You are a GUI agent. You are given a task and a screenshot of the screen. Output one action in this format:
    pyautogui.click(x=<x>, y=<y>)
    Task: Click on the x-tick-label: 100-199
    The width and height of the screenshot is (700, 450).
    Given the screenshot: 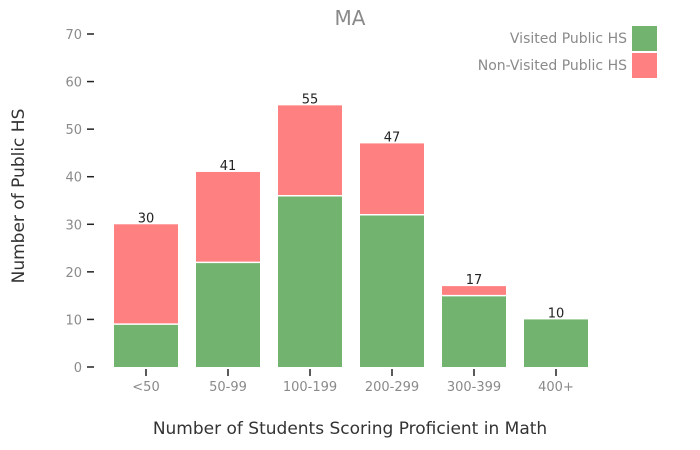 What is the action you would take?
    pyautogui.click(x=310, y=387)
    